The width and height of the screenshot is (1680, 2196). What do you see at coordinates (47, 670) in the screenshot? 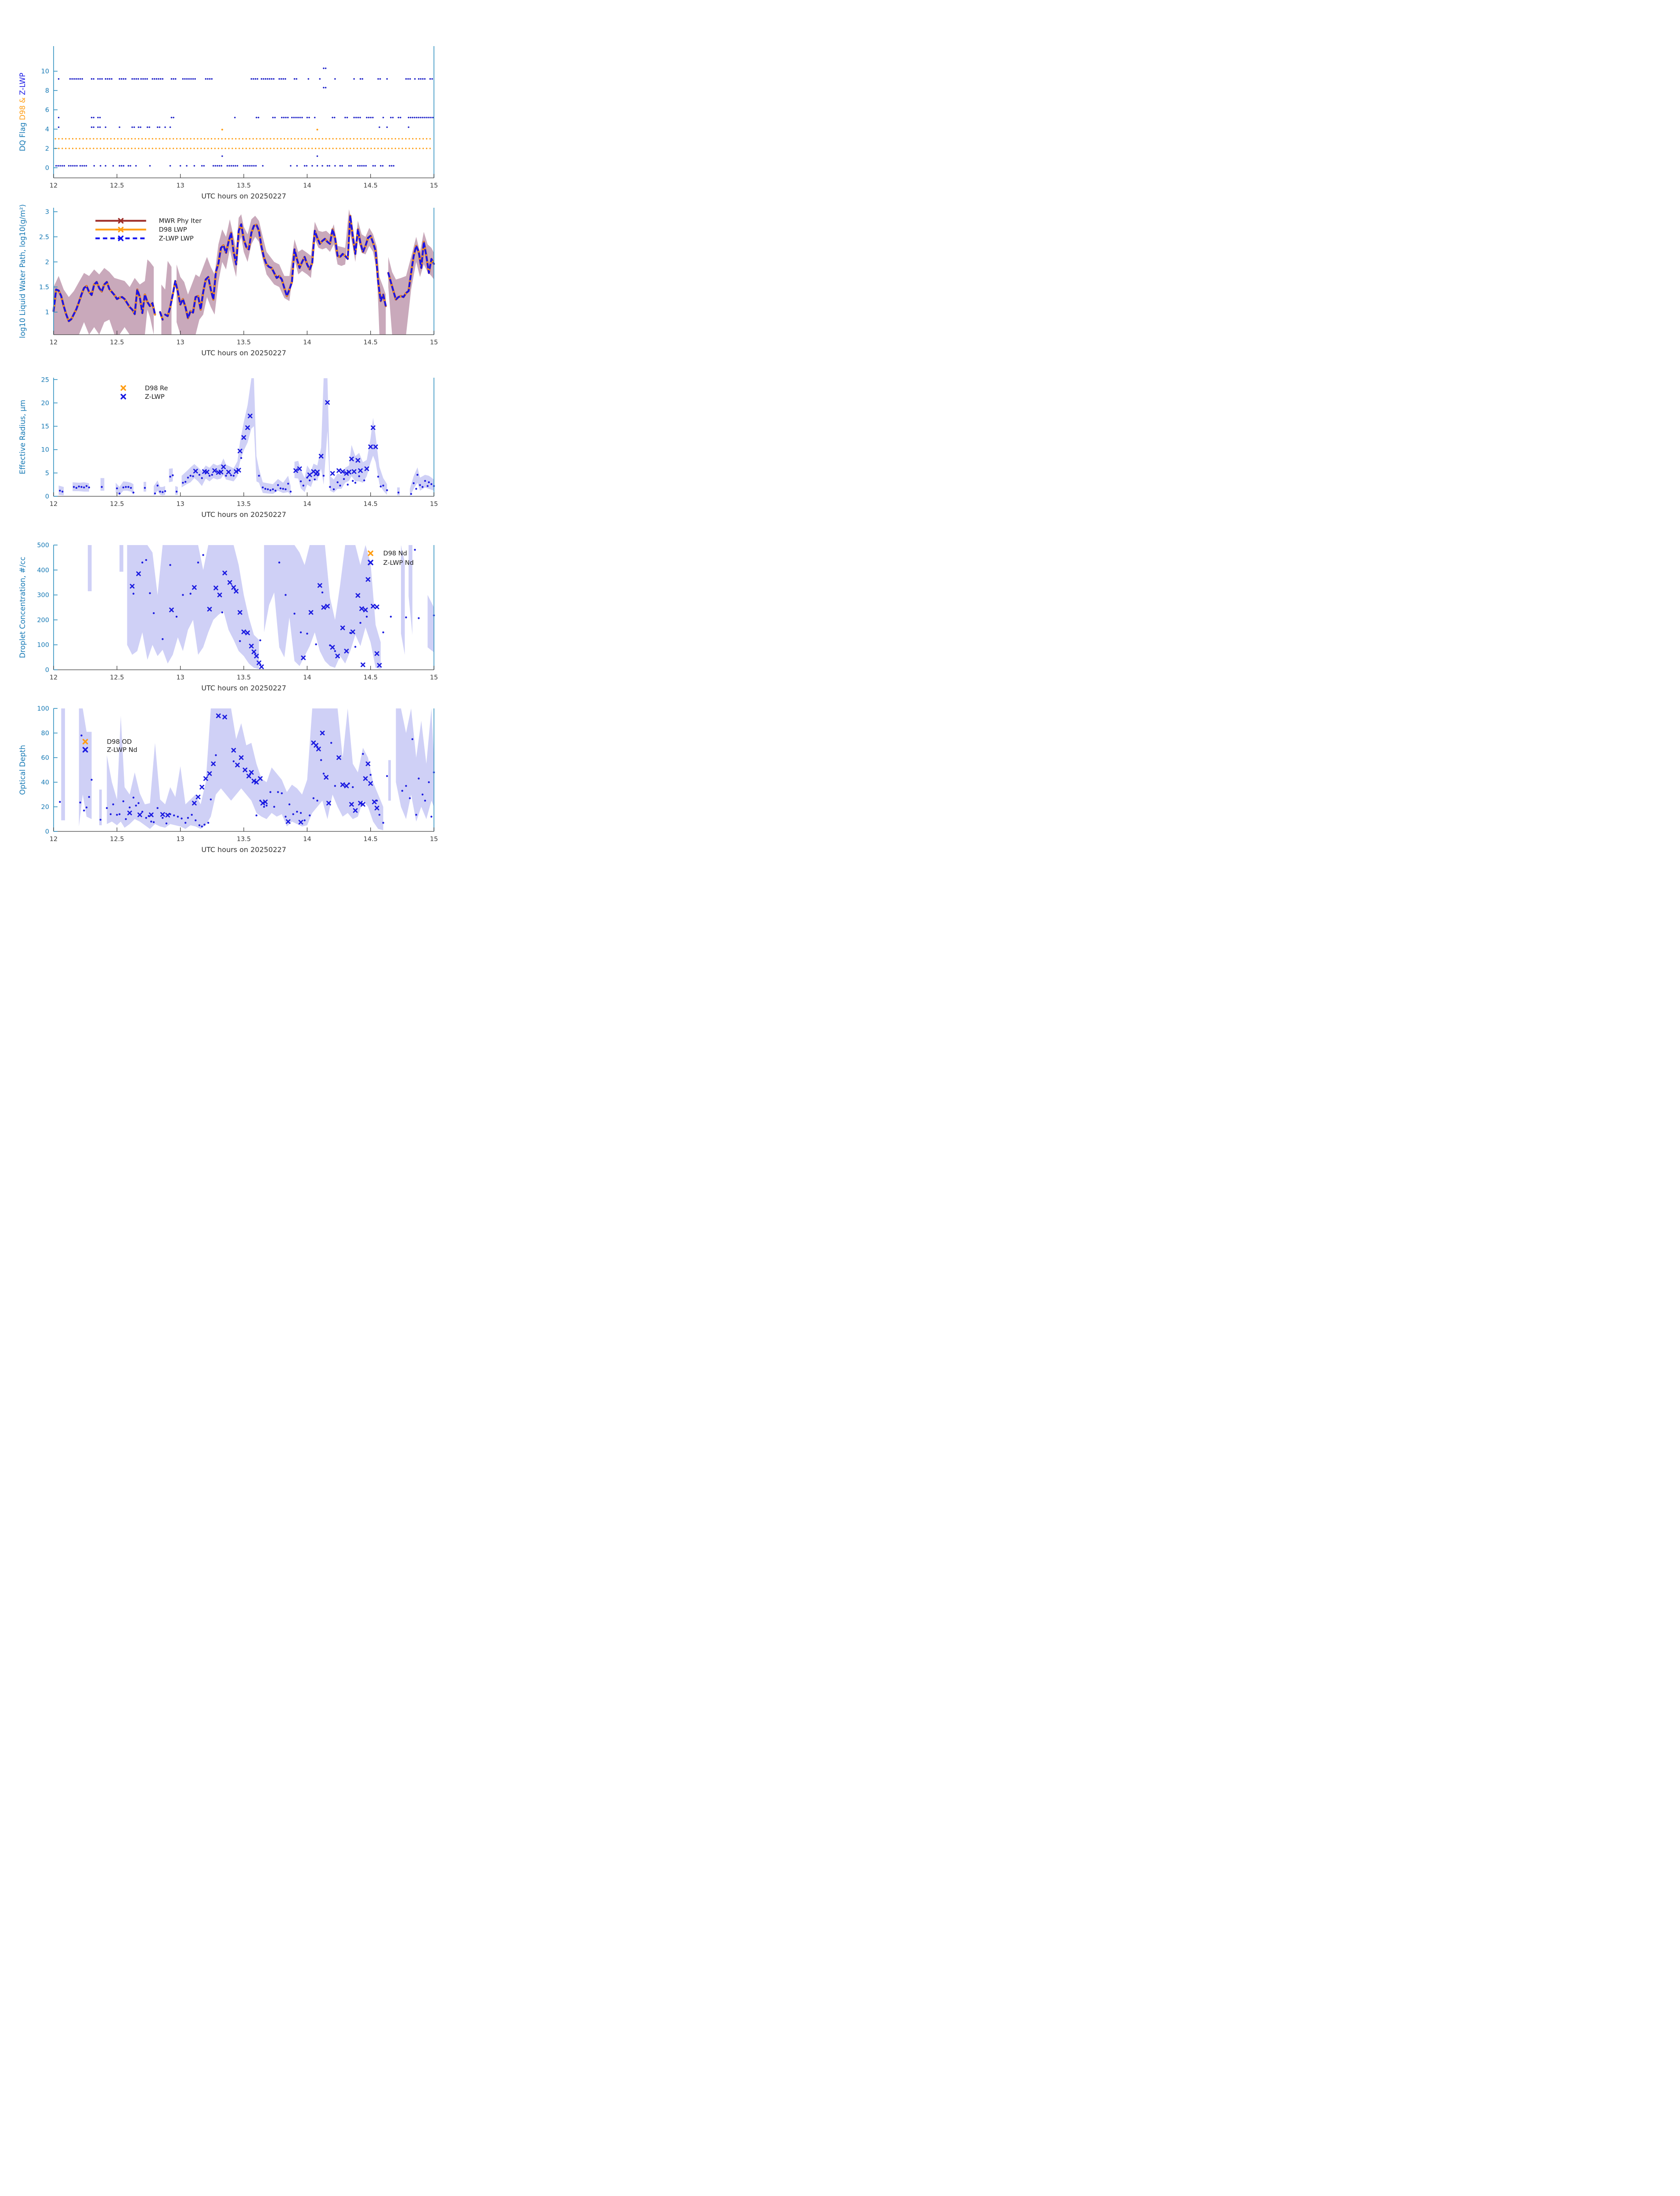
I see `y-tick-label: 0` at bounding box center [47, 670].